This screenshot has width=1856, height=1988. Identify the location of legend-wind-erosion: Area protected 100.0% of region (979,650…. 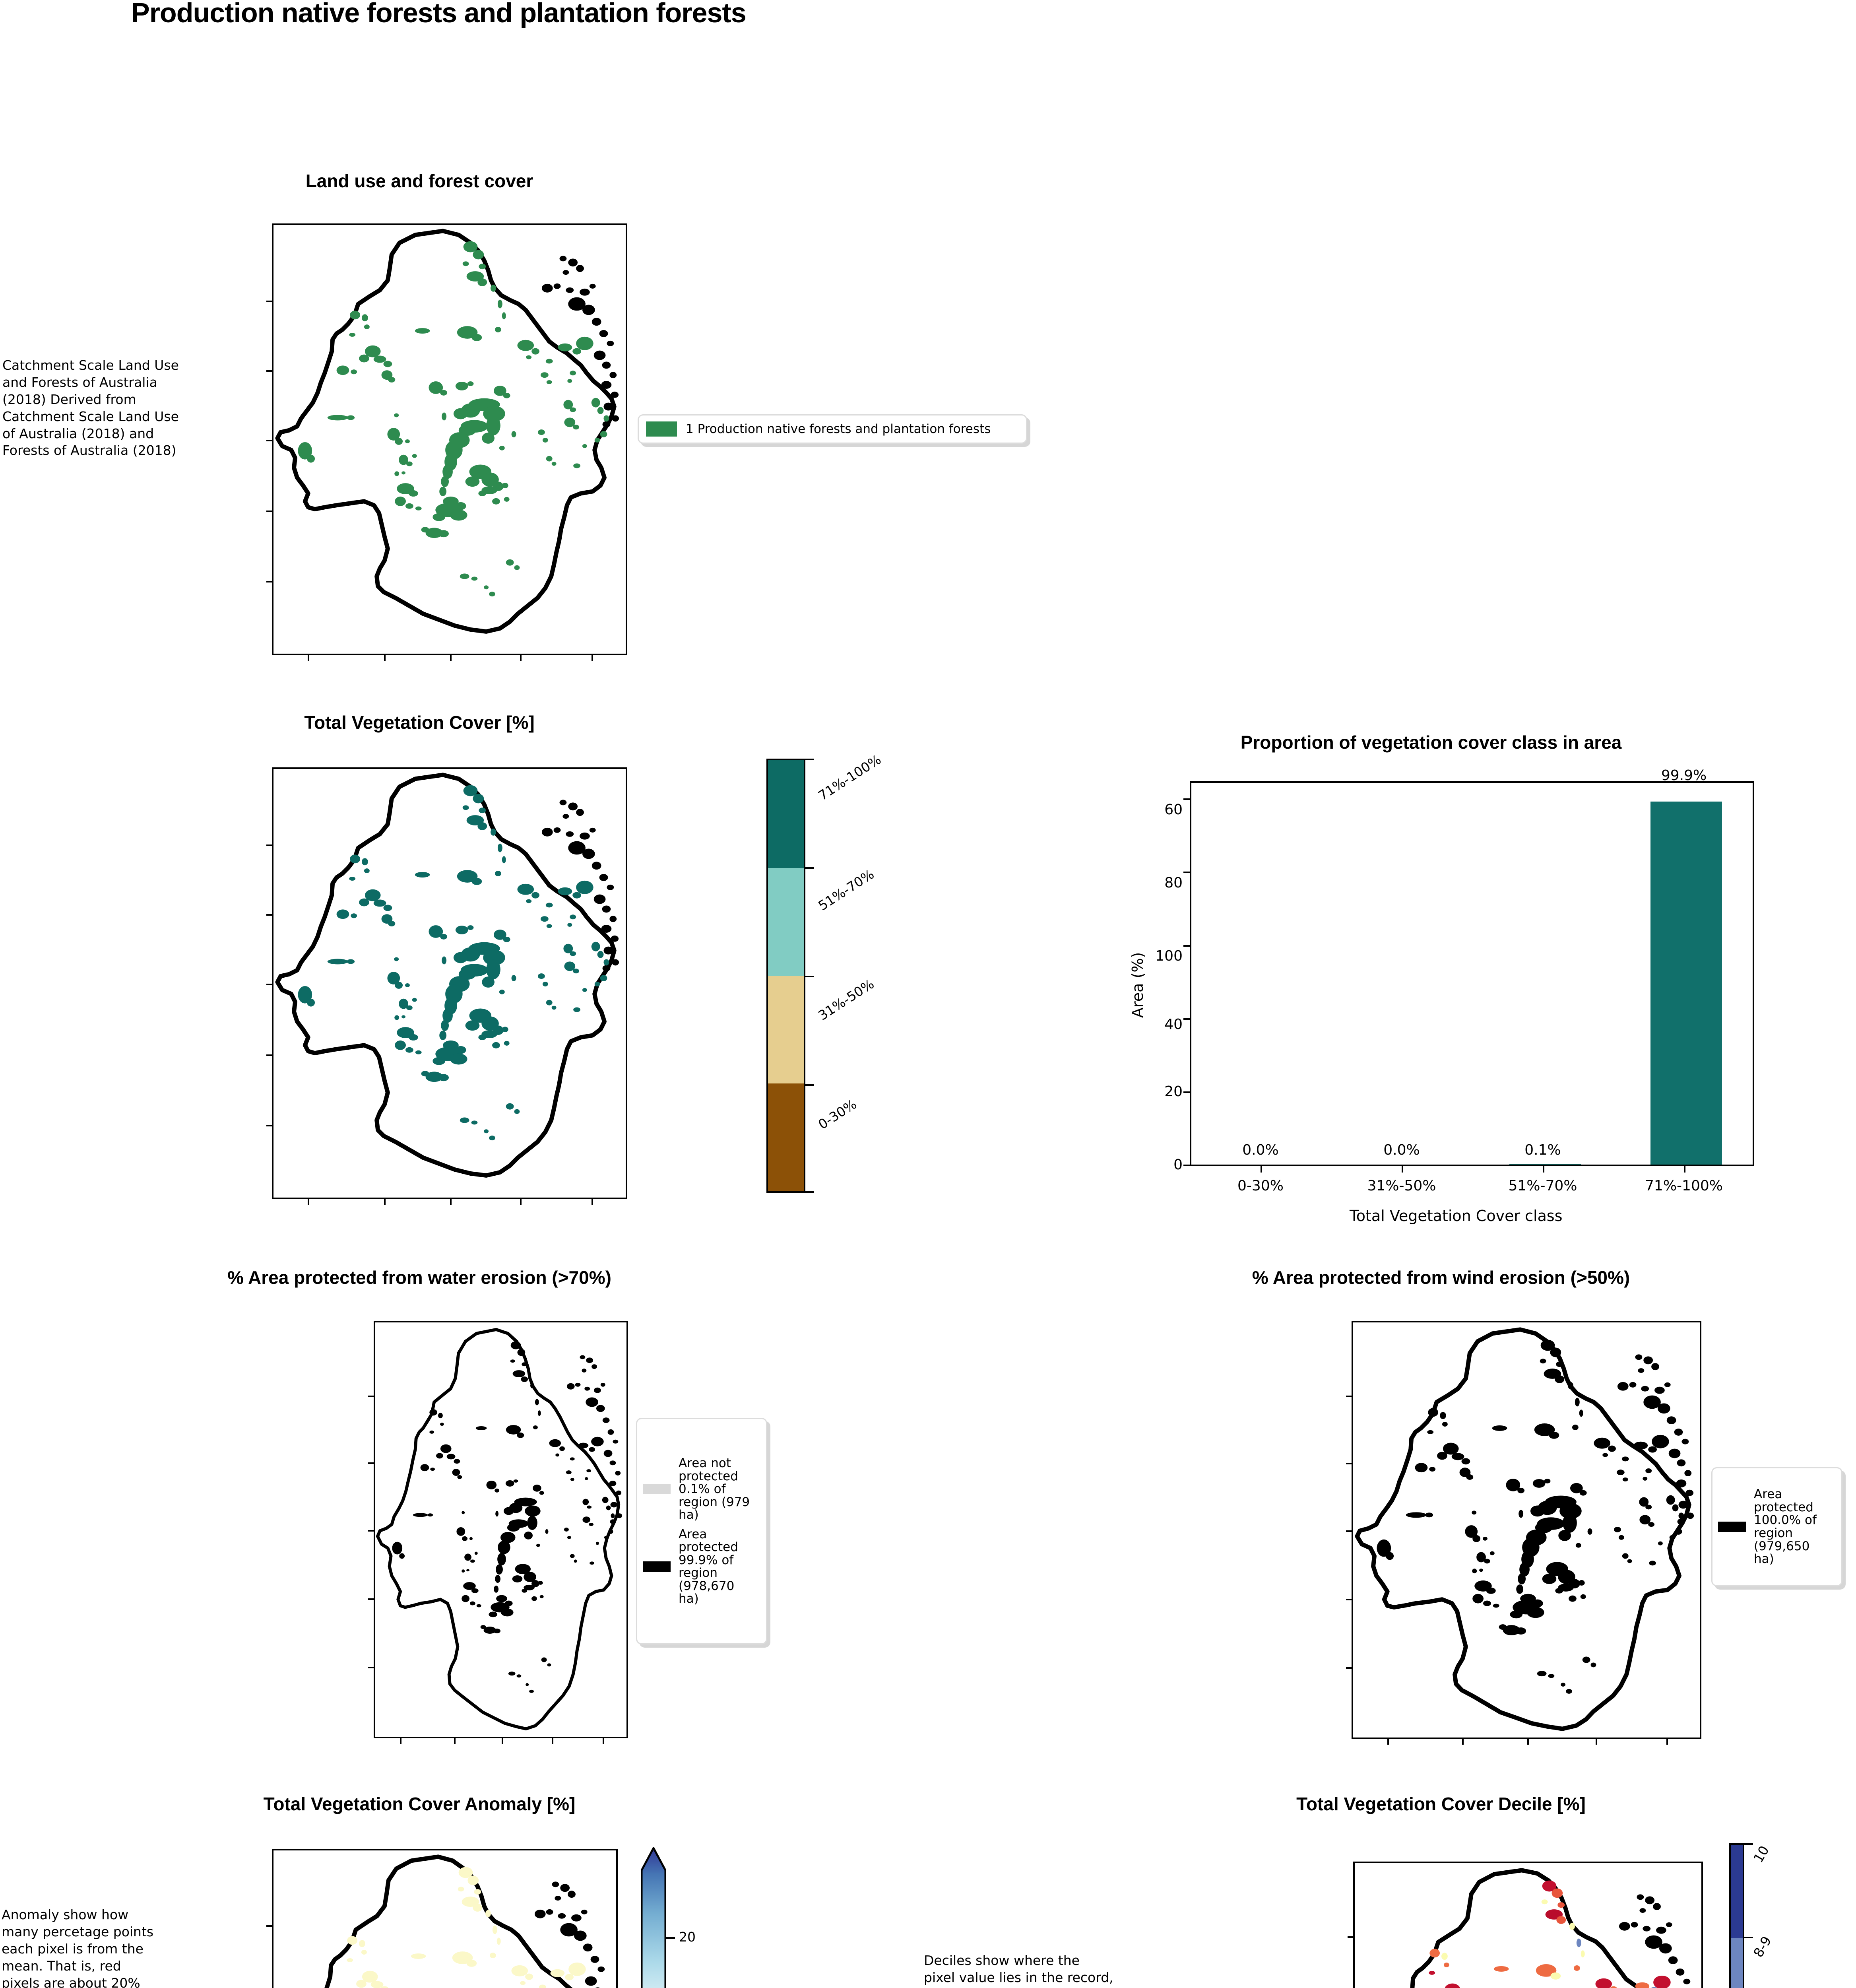
(1776, 1526).